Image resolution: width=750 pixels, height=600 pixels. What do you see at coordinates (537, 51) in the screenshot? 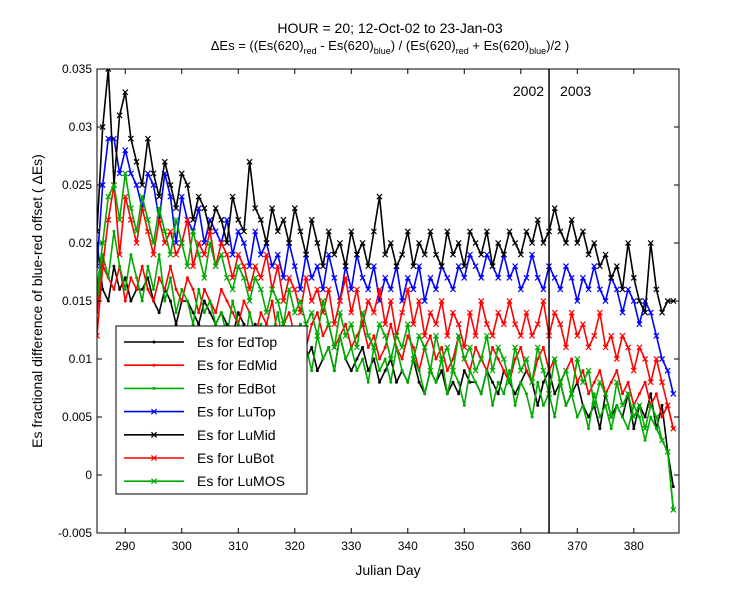
I see `title-subscript: blue` at bounding box center [537, 51].